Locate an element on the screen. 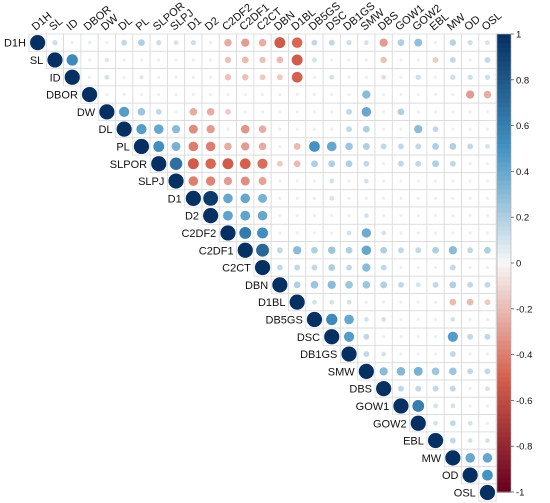  colorbar-tick-label: 0.6 is located at coordinates (522, 126).